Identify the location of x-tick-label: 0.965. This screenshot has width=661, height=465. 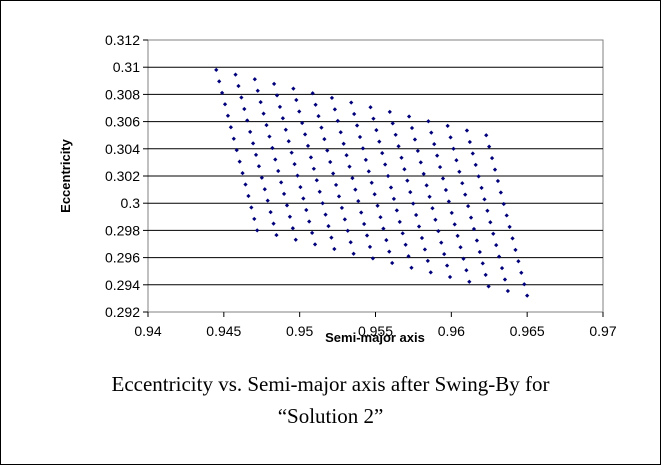
(527, 331).